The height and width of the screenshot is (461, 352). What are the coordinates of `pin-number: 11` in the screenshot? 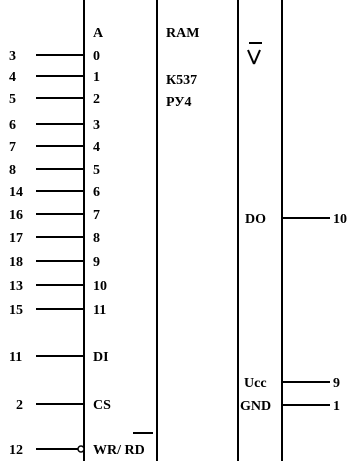 It's located at (15, 357).